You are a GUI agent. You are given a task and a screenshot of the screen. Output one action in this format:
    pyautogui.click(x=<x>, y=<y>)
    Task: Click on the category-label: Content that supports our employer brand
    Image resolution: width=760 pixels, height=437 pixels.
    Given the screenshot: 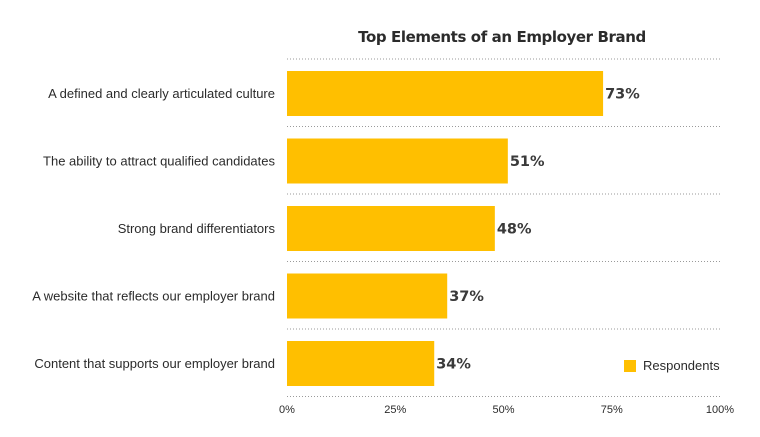 What is the action you would take?
    pyautogui.click(x=154, y=363)
    